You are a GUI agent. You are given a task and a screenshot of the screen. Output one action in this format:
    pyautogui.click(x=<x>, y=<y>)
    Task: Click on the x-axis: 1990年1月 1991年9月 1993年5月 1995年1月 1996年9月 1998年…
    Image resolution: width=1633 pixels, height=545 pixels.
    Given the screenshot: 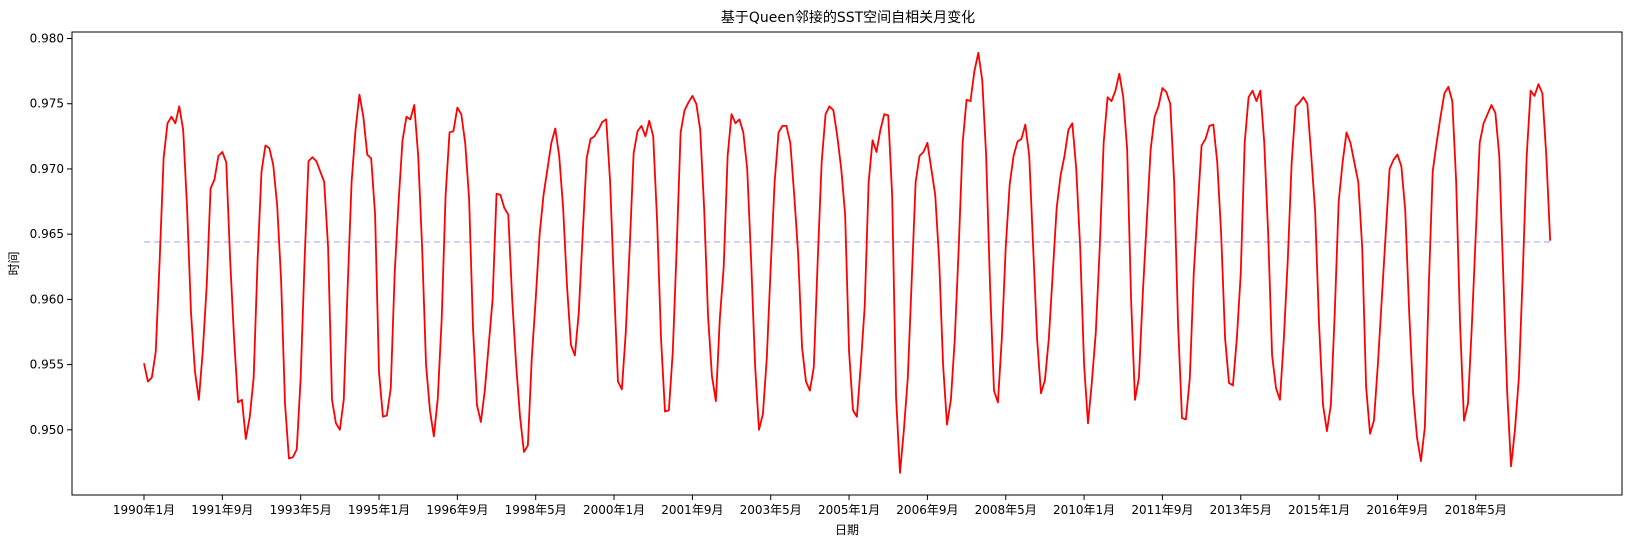 What is the action you would take?
    pyautogui.click(x=810, y=506)
    